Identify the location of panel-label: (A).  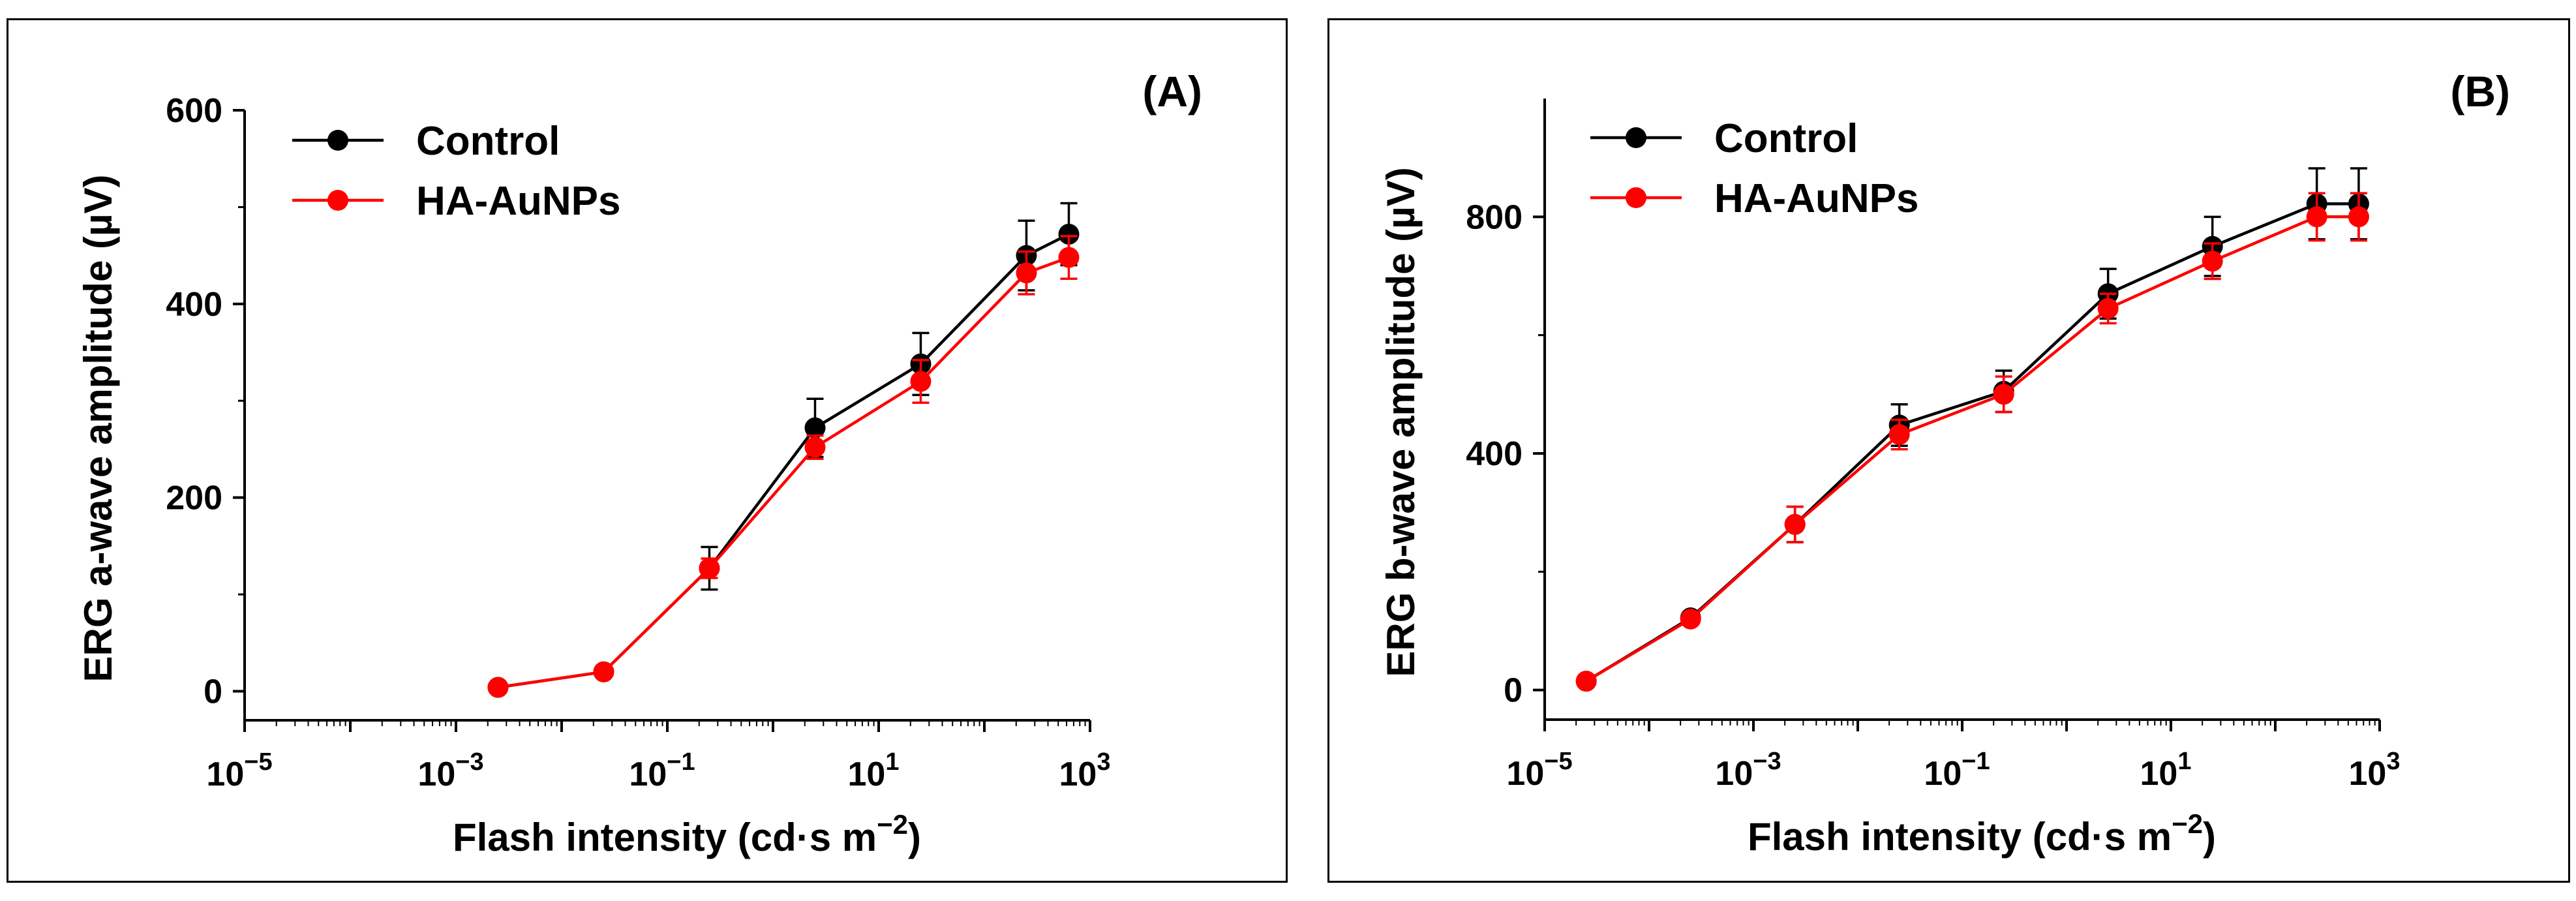
(1172, 91).